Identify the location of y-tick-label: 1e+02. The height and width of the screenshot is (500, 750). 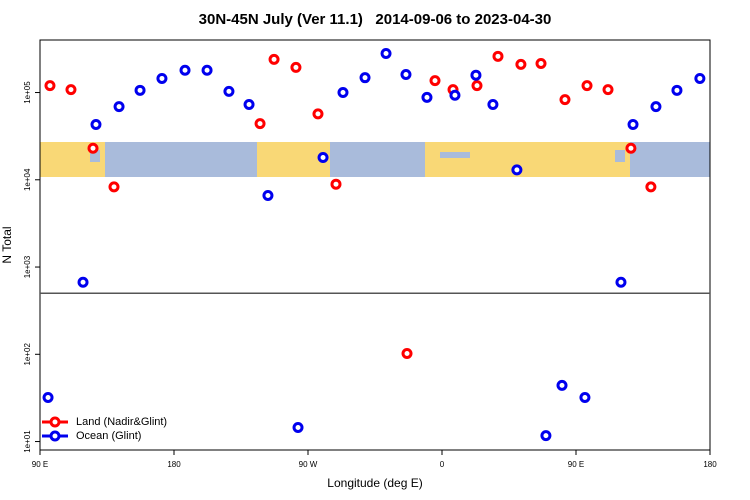
(27, 354).